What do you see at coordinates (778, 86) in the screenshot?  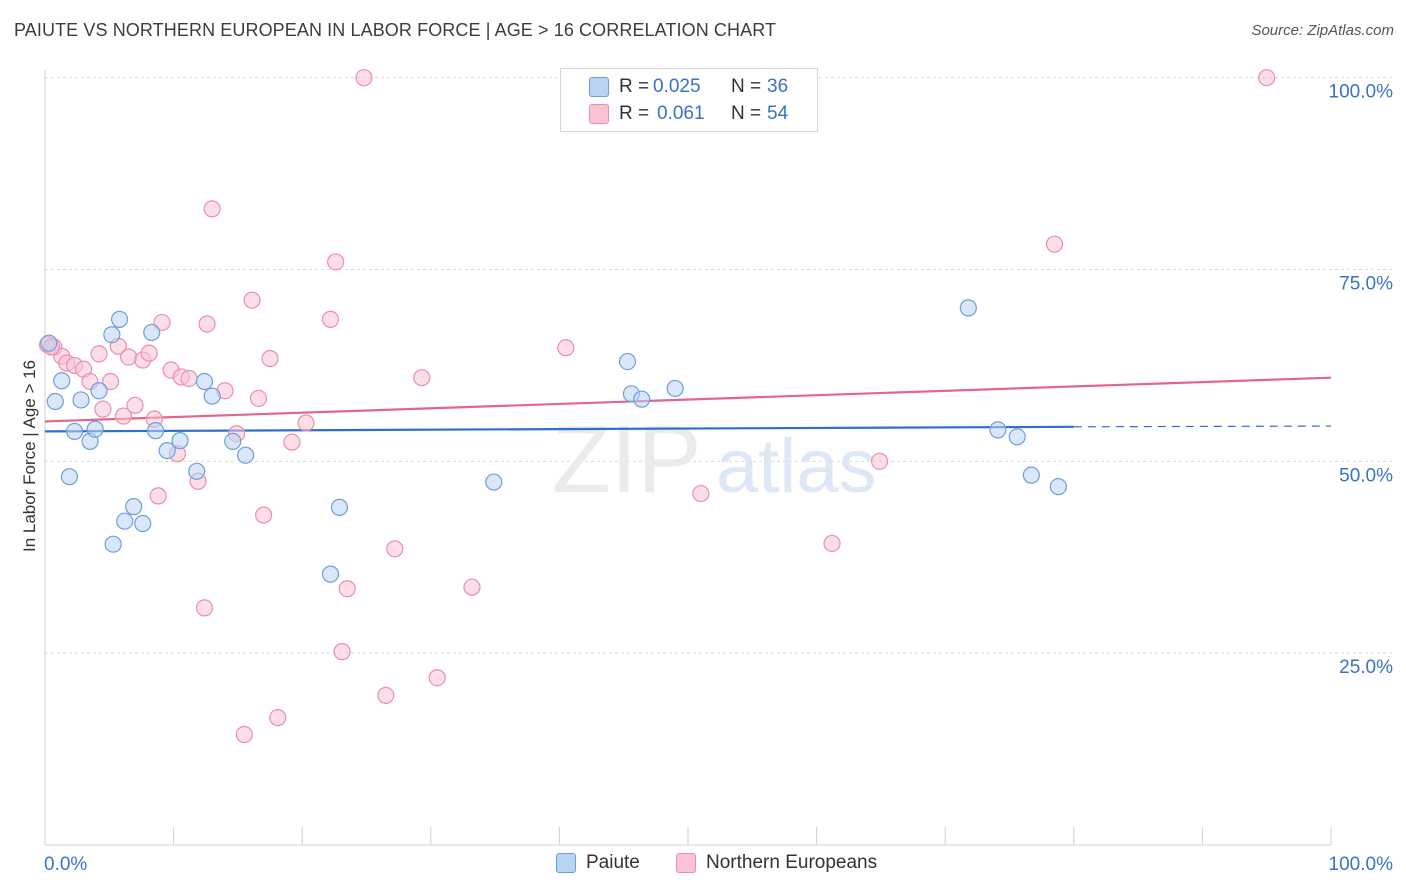 I see `legend-paiute-n: 36` at bounding box center [778, 86].